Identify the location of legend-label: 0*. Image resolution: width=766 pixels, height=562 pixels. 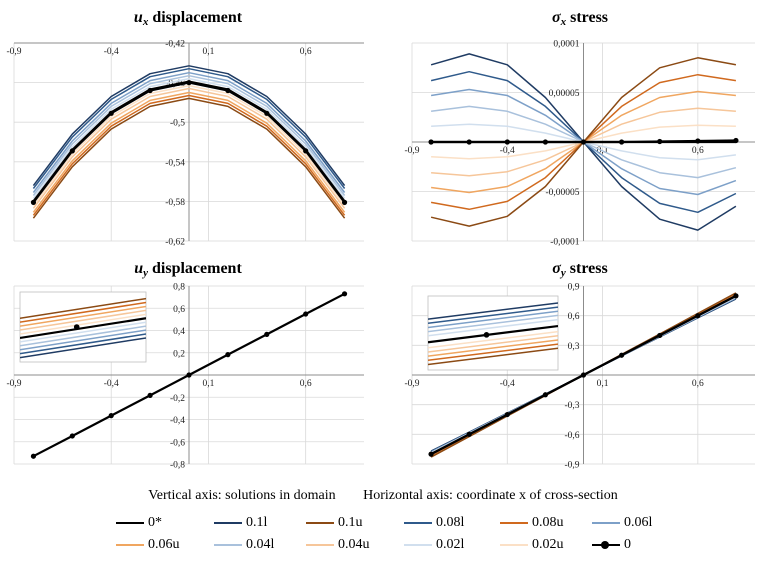
(155, 522).